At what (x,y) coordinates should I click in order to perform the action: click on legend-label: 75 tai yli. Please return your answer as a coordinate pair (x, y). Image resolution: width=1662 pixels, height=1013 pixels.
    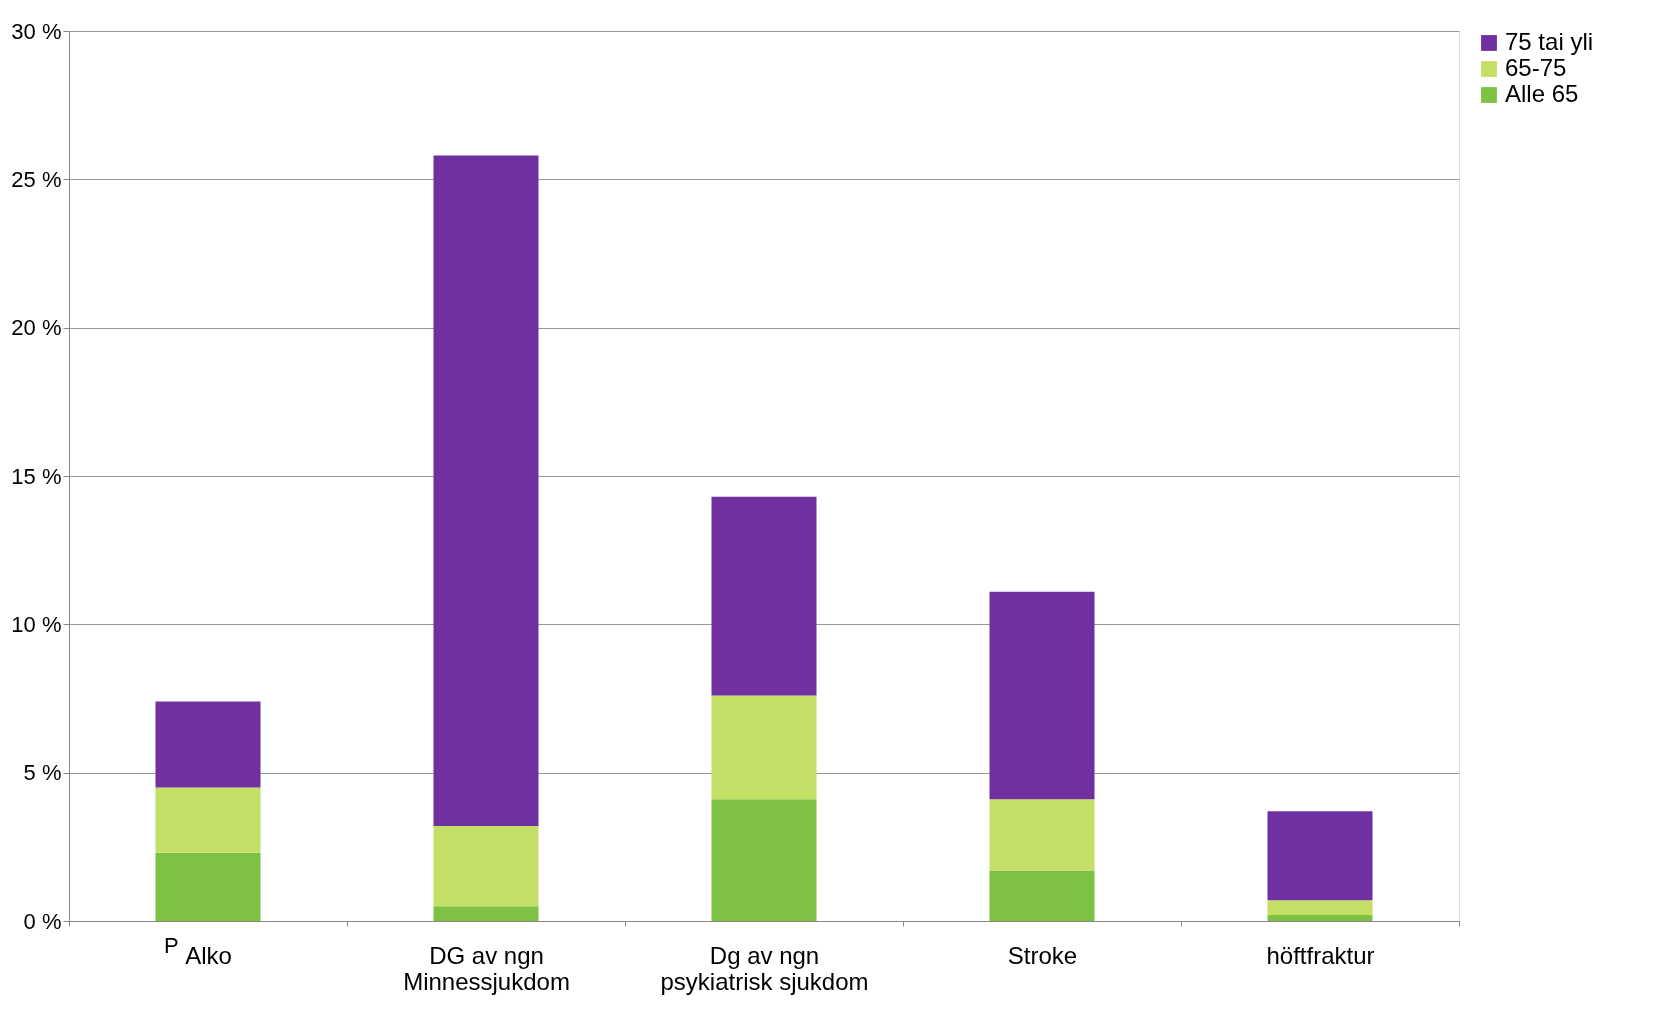
    Looking at the image, I should click on (1549, 41).